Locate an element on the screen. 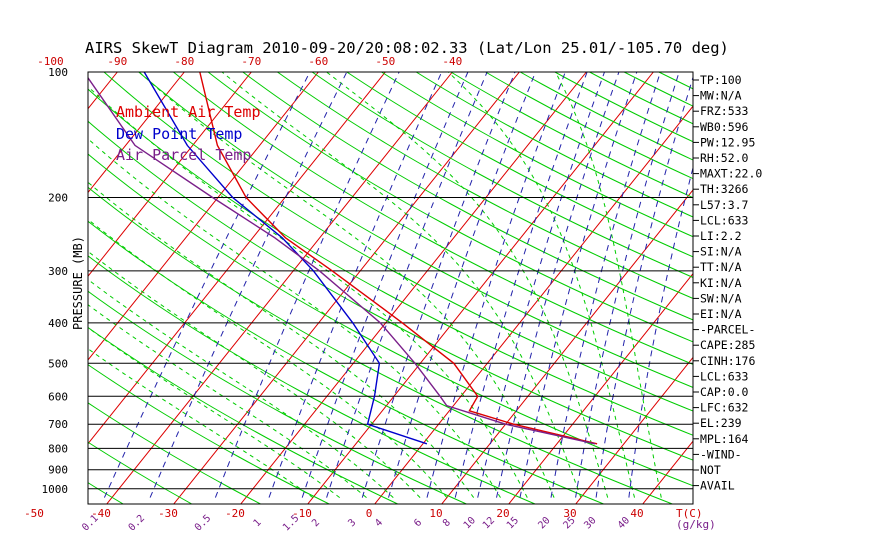  mixing-ratio-label: 8 is located at coordinates (447, 523).